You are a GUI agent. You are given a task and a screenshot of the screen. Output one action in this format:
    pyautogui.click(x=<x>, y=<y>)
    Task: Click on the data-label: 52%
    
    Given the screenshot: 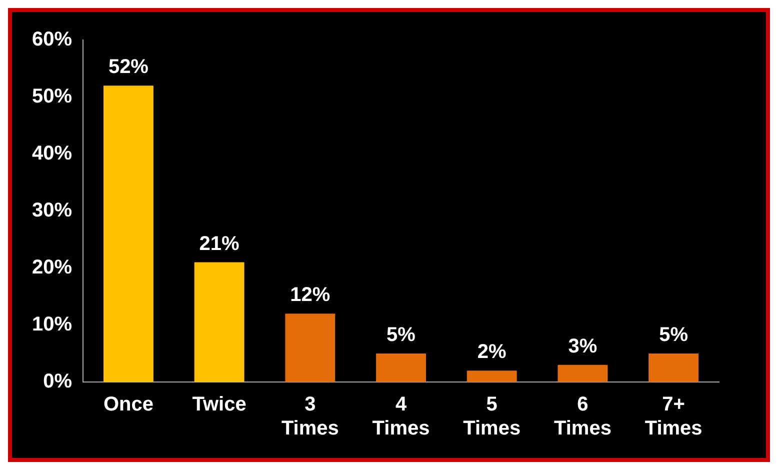 What is the action you would take?
    pyautogui.click(x=128, y=67)
    